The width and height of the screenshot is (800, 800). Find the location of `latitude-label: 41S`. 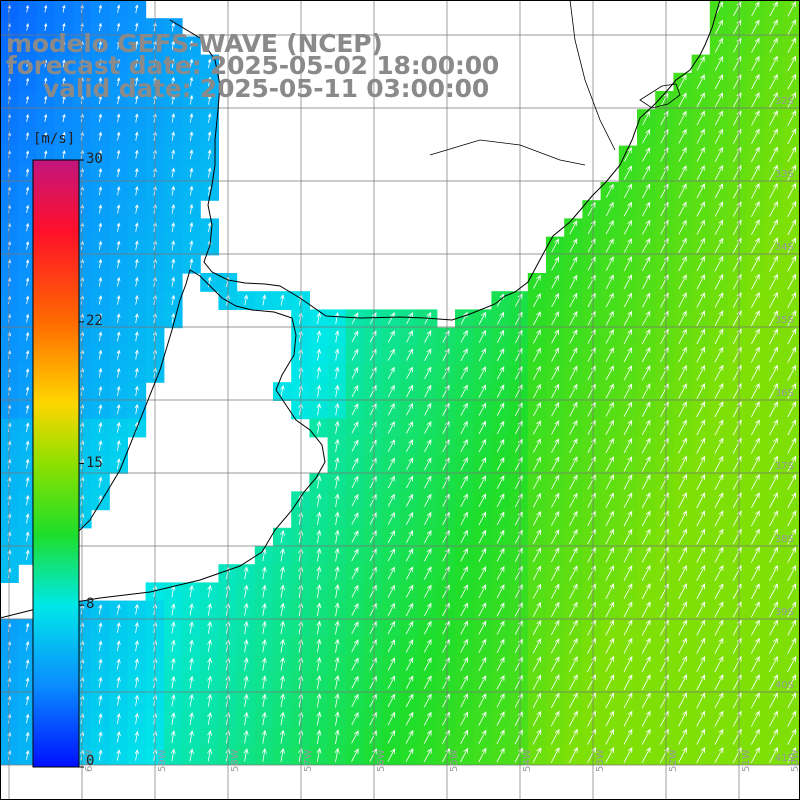

latitude-label: 41S is located at coordinates (784, 758).